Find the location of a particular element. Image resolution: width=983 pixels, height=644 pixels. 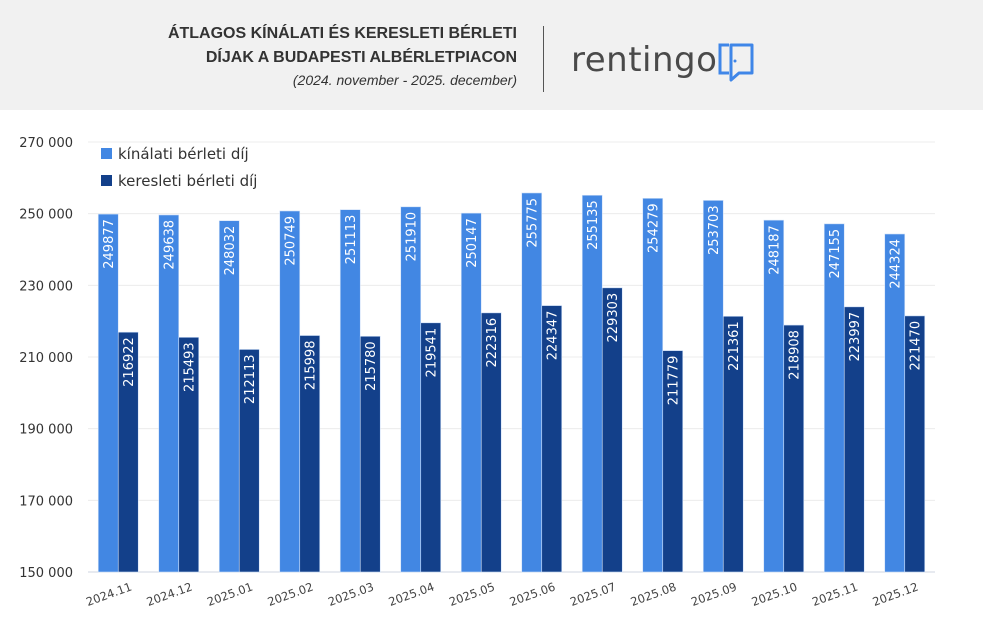

x-tick-label: 2025.11 is located at coordinates (834, 594).